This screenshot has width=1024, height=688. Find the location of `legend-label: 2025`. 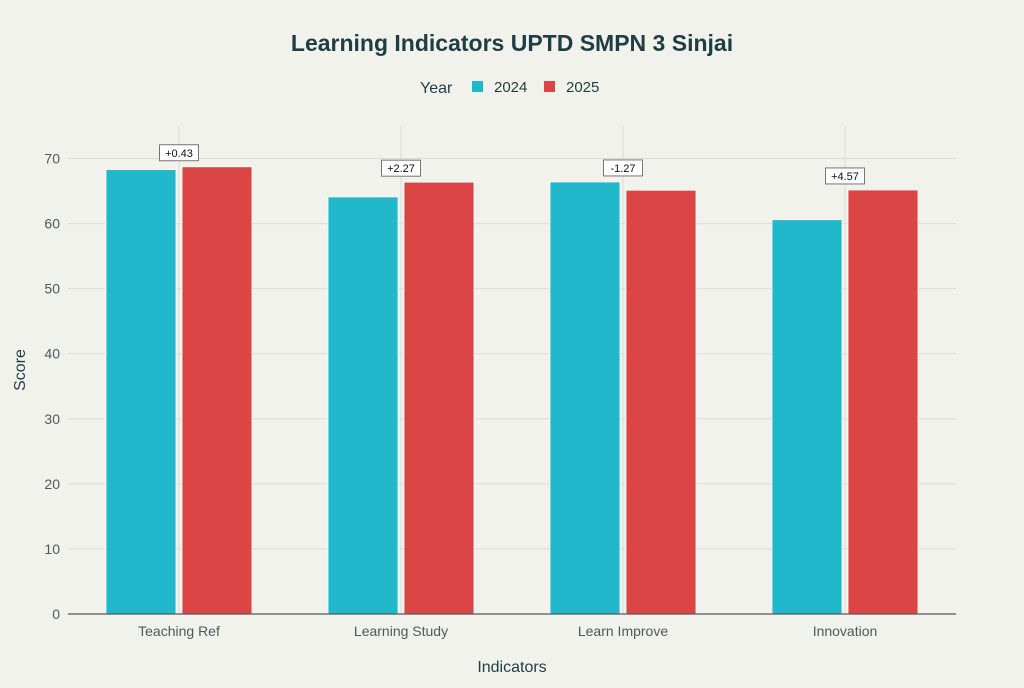

legend-label: 2025 is located at coordinates (582, 87).